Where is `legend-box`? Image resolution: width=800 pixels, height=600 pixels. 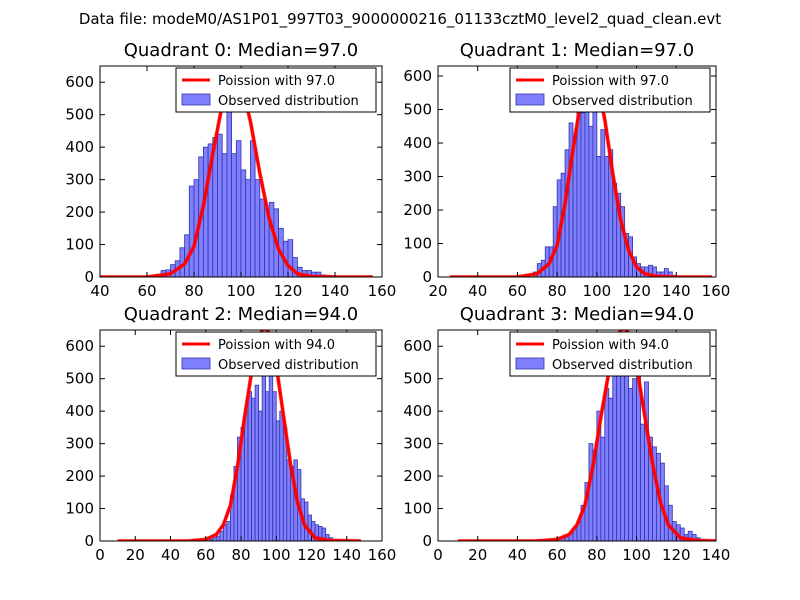
legend-box is located at coordinates (610, 90).